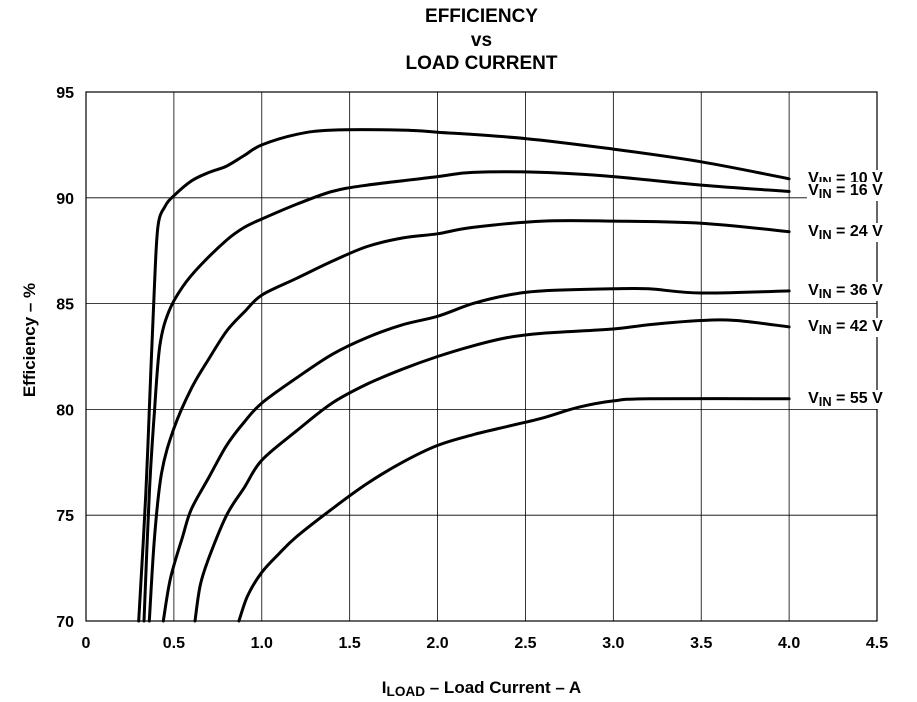 The image size is (917, 702). I want to click on x-tick-label: 2.5, so click(525, 643).